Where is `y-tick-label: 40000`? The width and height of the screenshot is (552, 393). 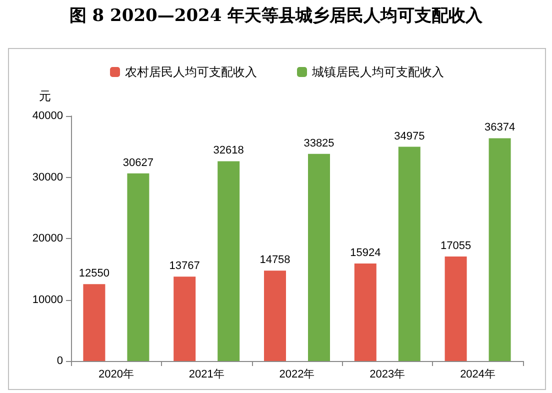
y-tick-label: 40000 is located at coordinates (47, 116).